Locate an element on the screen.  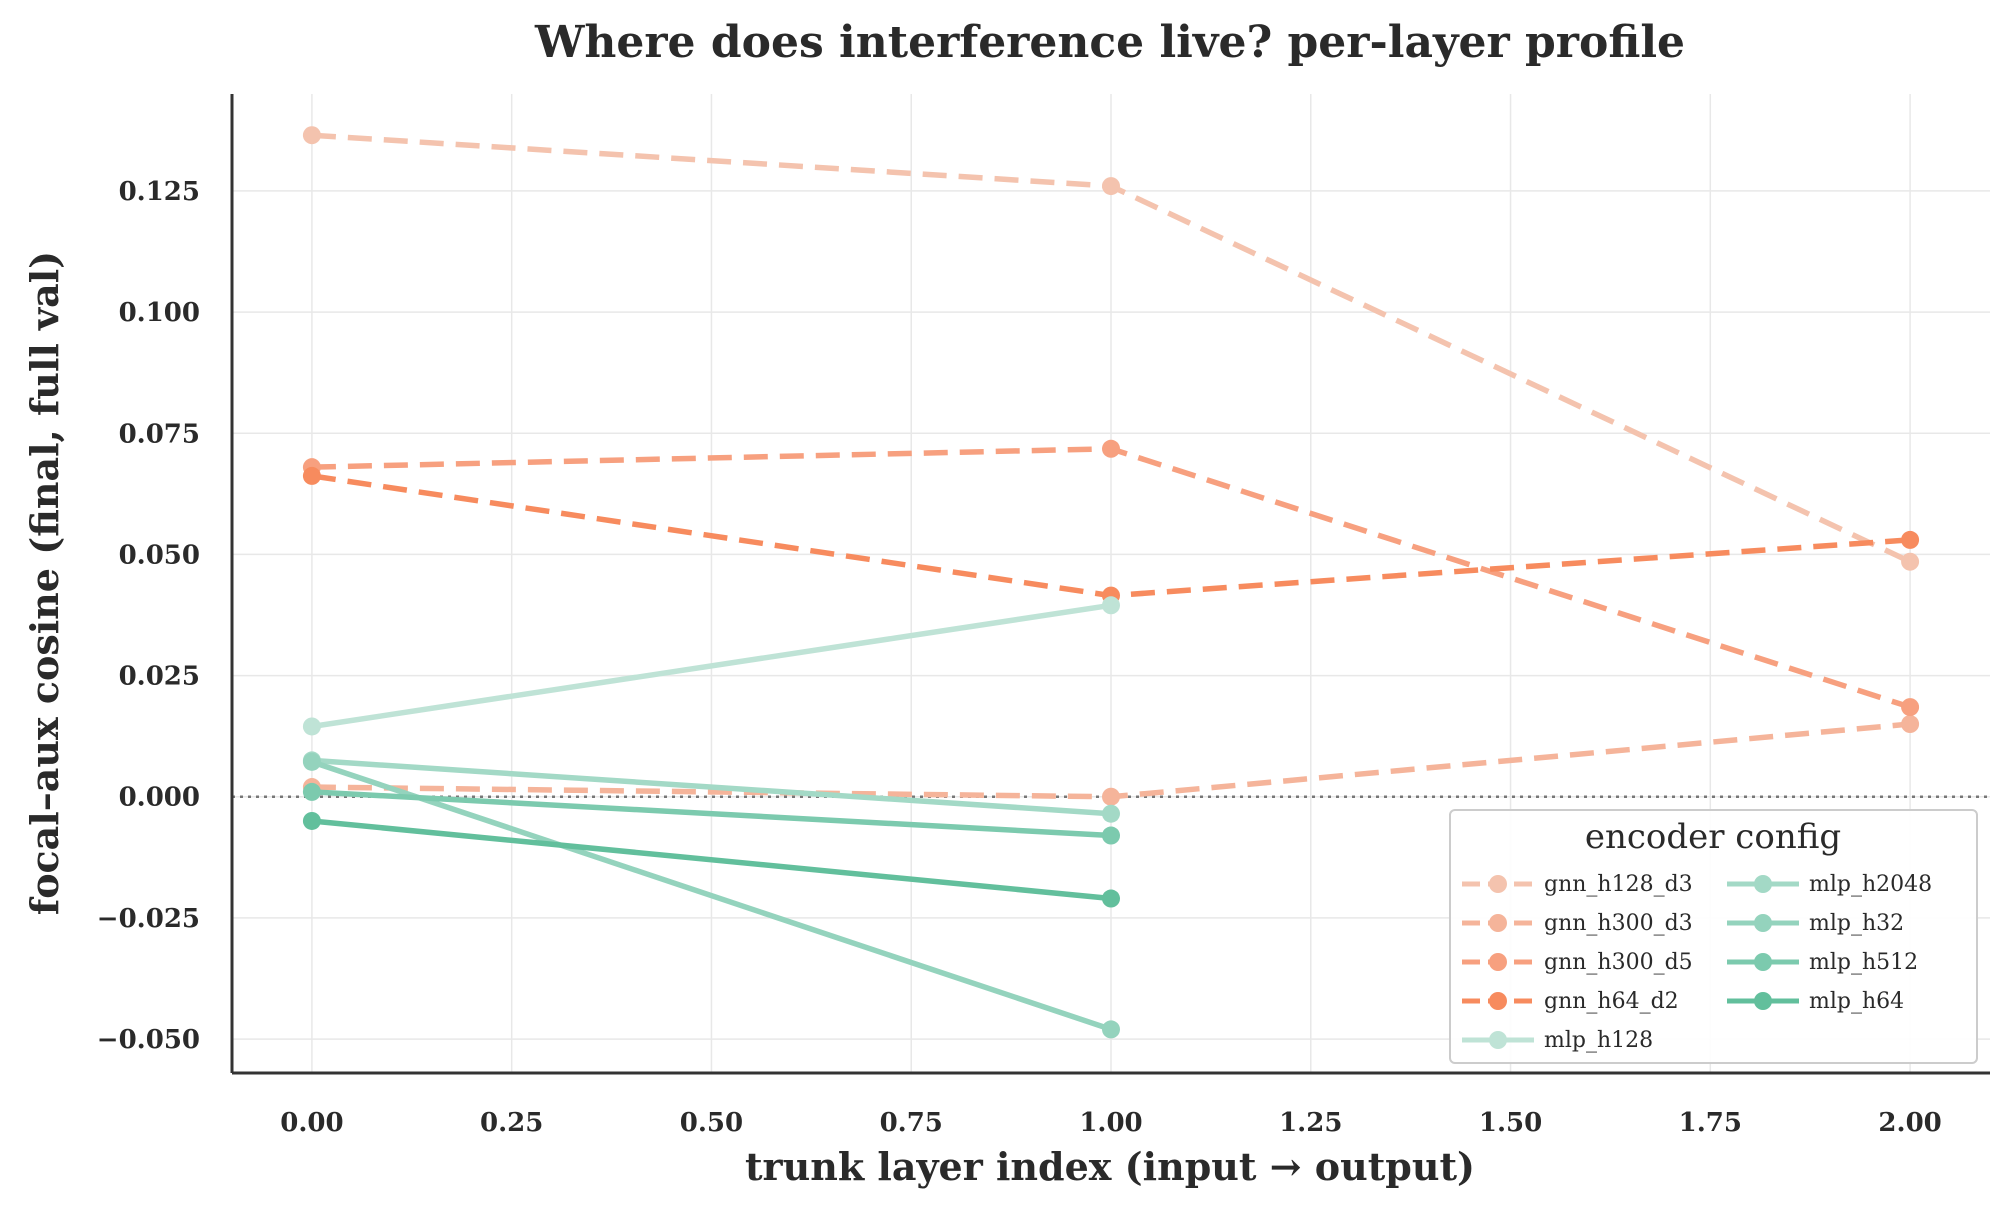
legend-title: encoder config is located at coordinates (1713, 837).